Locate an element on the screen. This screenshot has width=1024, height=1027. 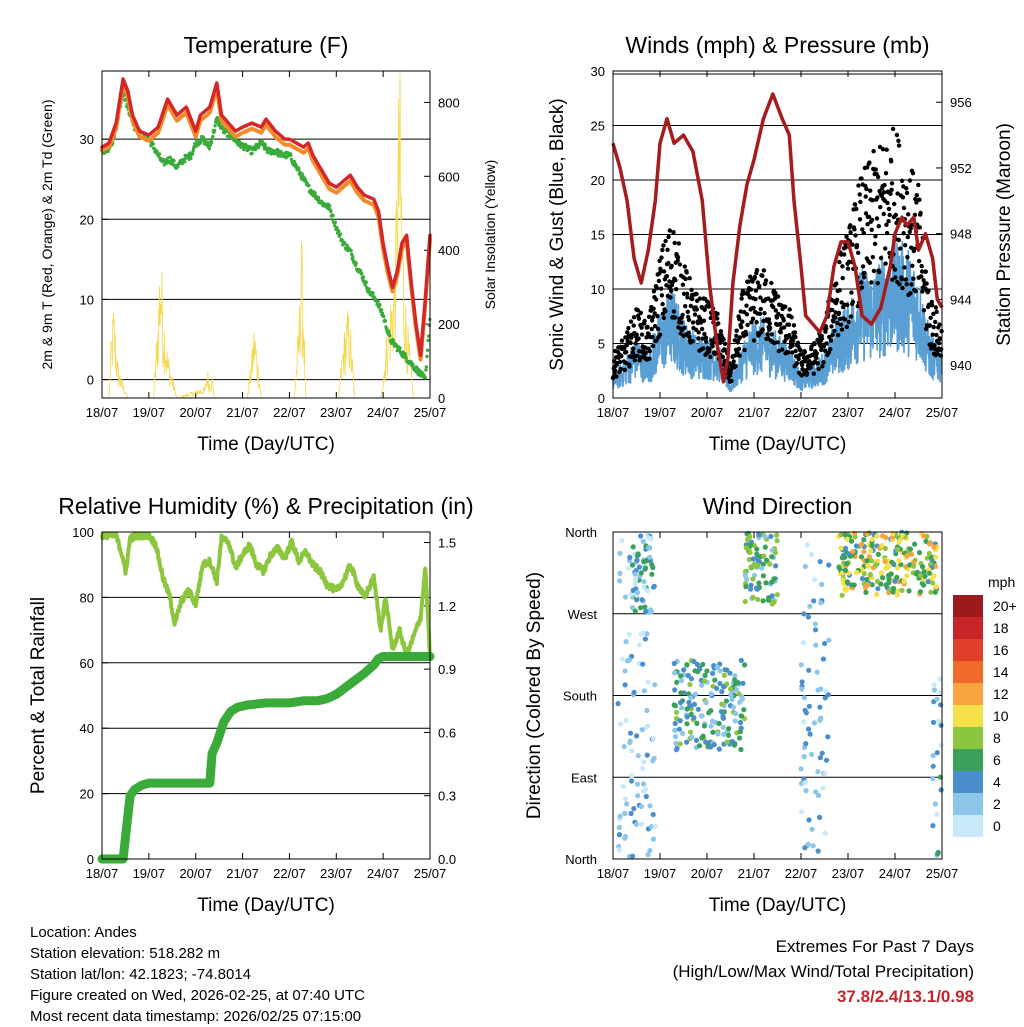
y-tick-label: 0 is located at coordinates (90, 859).